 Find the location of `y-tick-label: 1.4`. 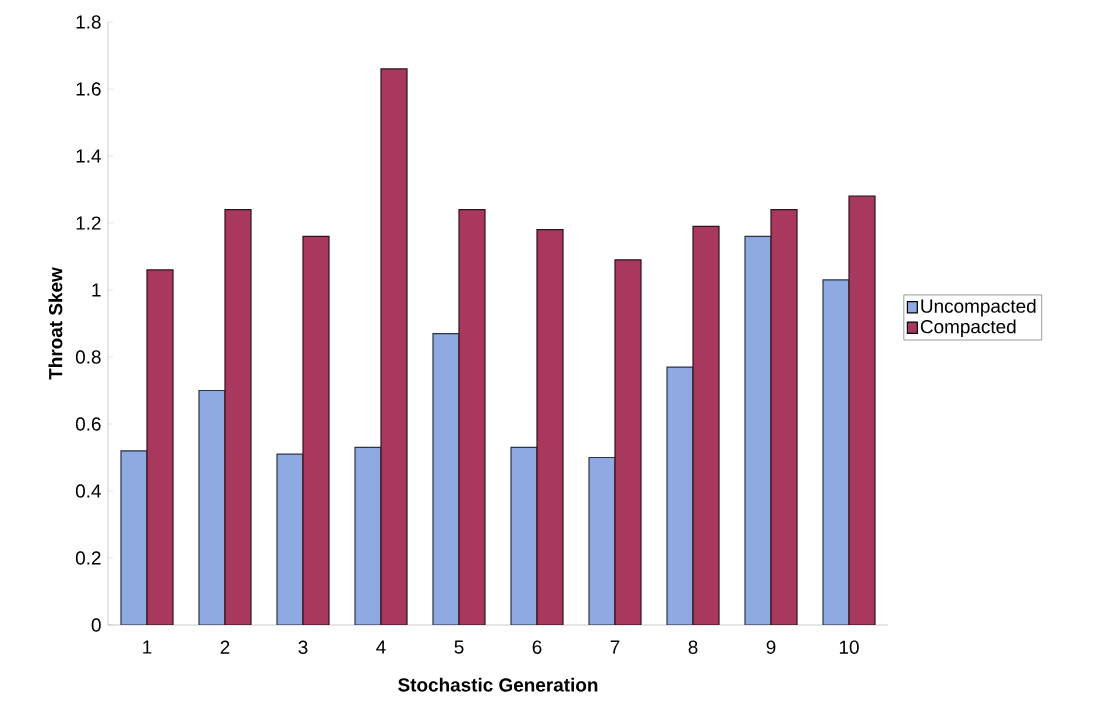

y-tick-label: 1.4 is located at coordinates (88, 156).